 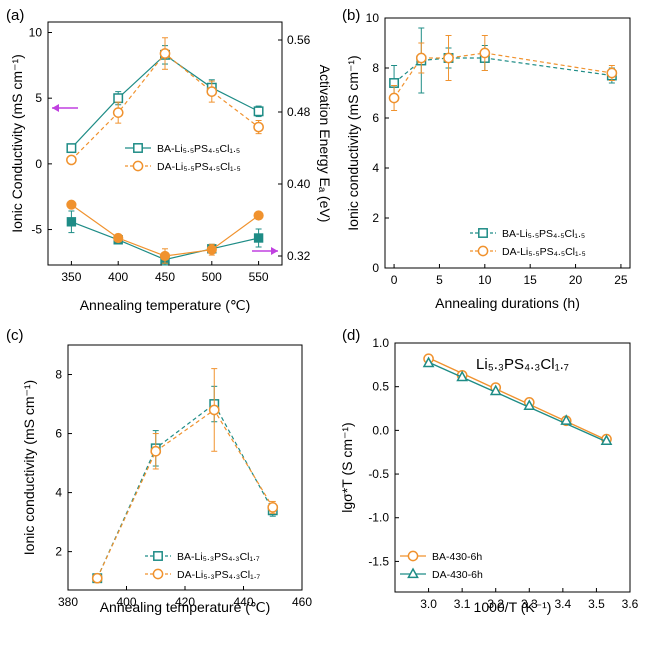 I want to click on chart-title: Li₅.₃PS₄.₃Cl₁.₇, so click(x=522, y=364).